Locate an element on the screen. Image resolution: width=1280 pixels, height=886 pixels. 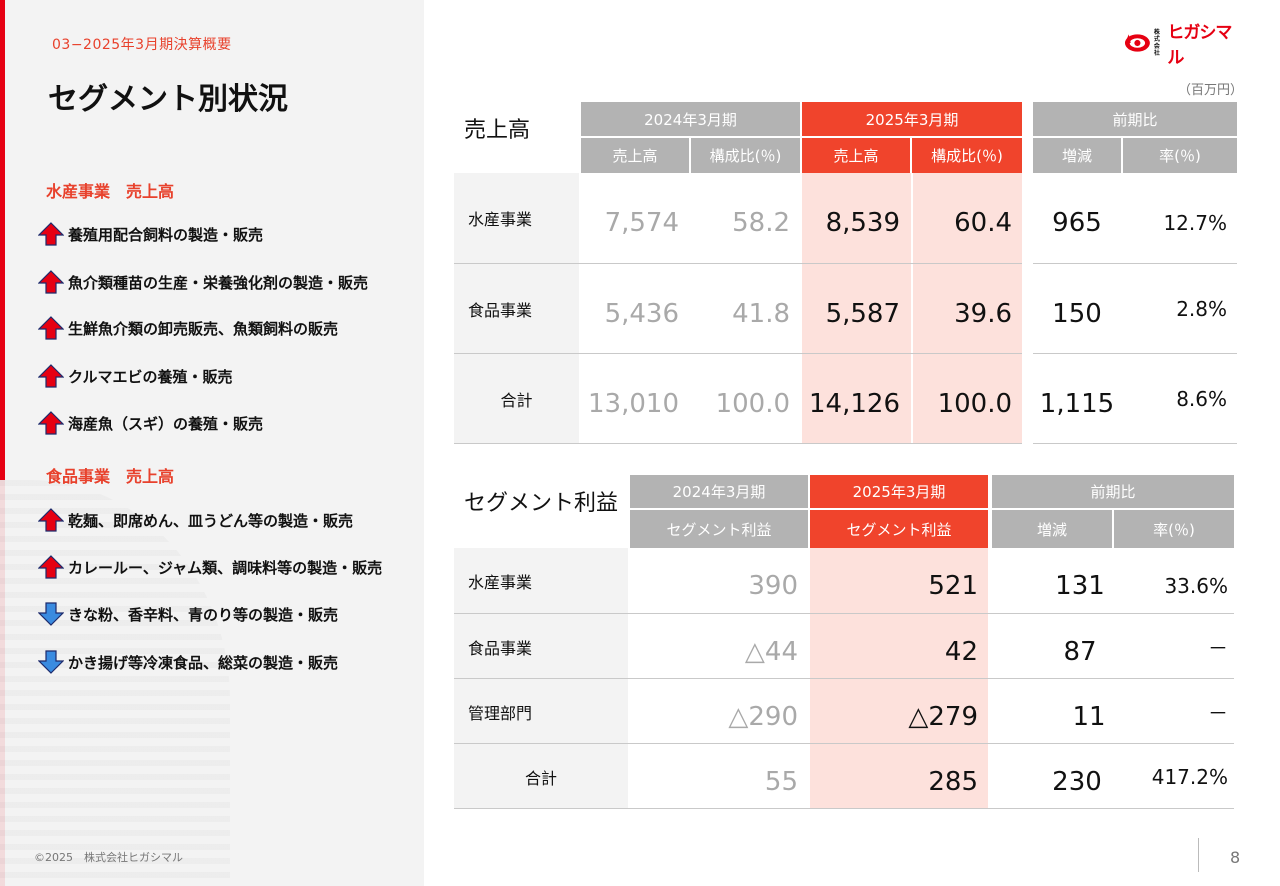
profit-row-label: 合計 is located at coordinates (540, 778).